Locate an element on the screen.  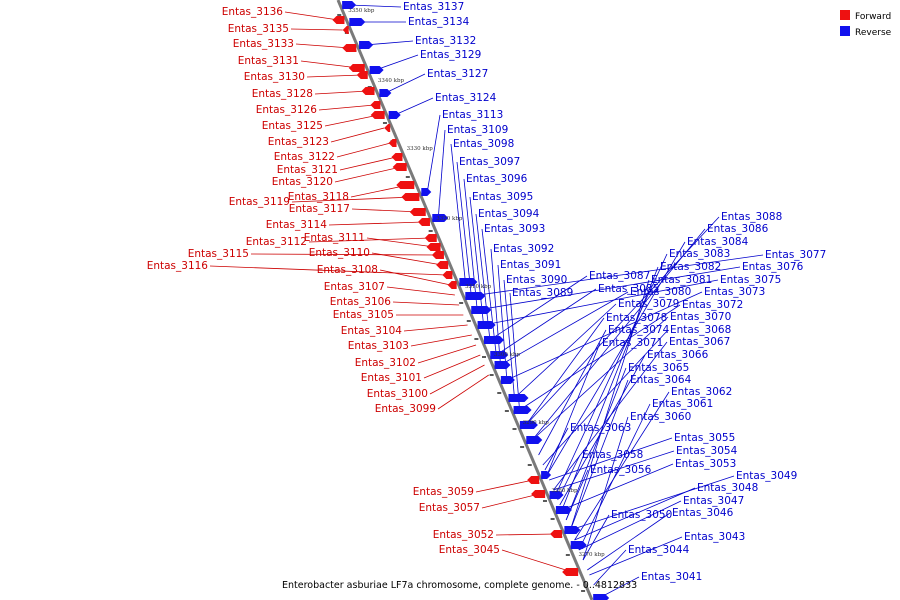
forward-gene-label: Entas_3120 is located at coordinates (302, 182).